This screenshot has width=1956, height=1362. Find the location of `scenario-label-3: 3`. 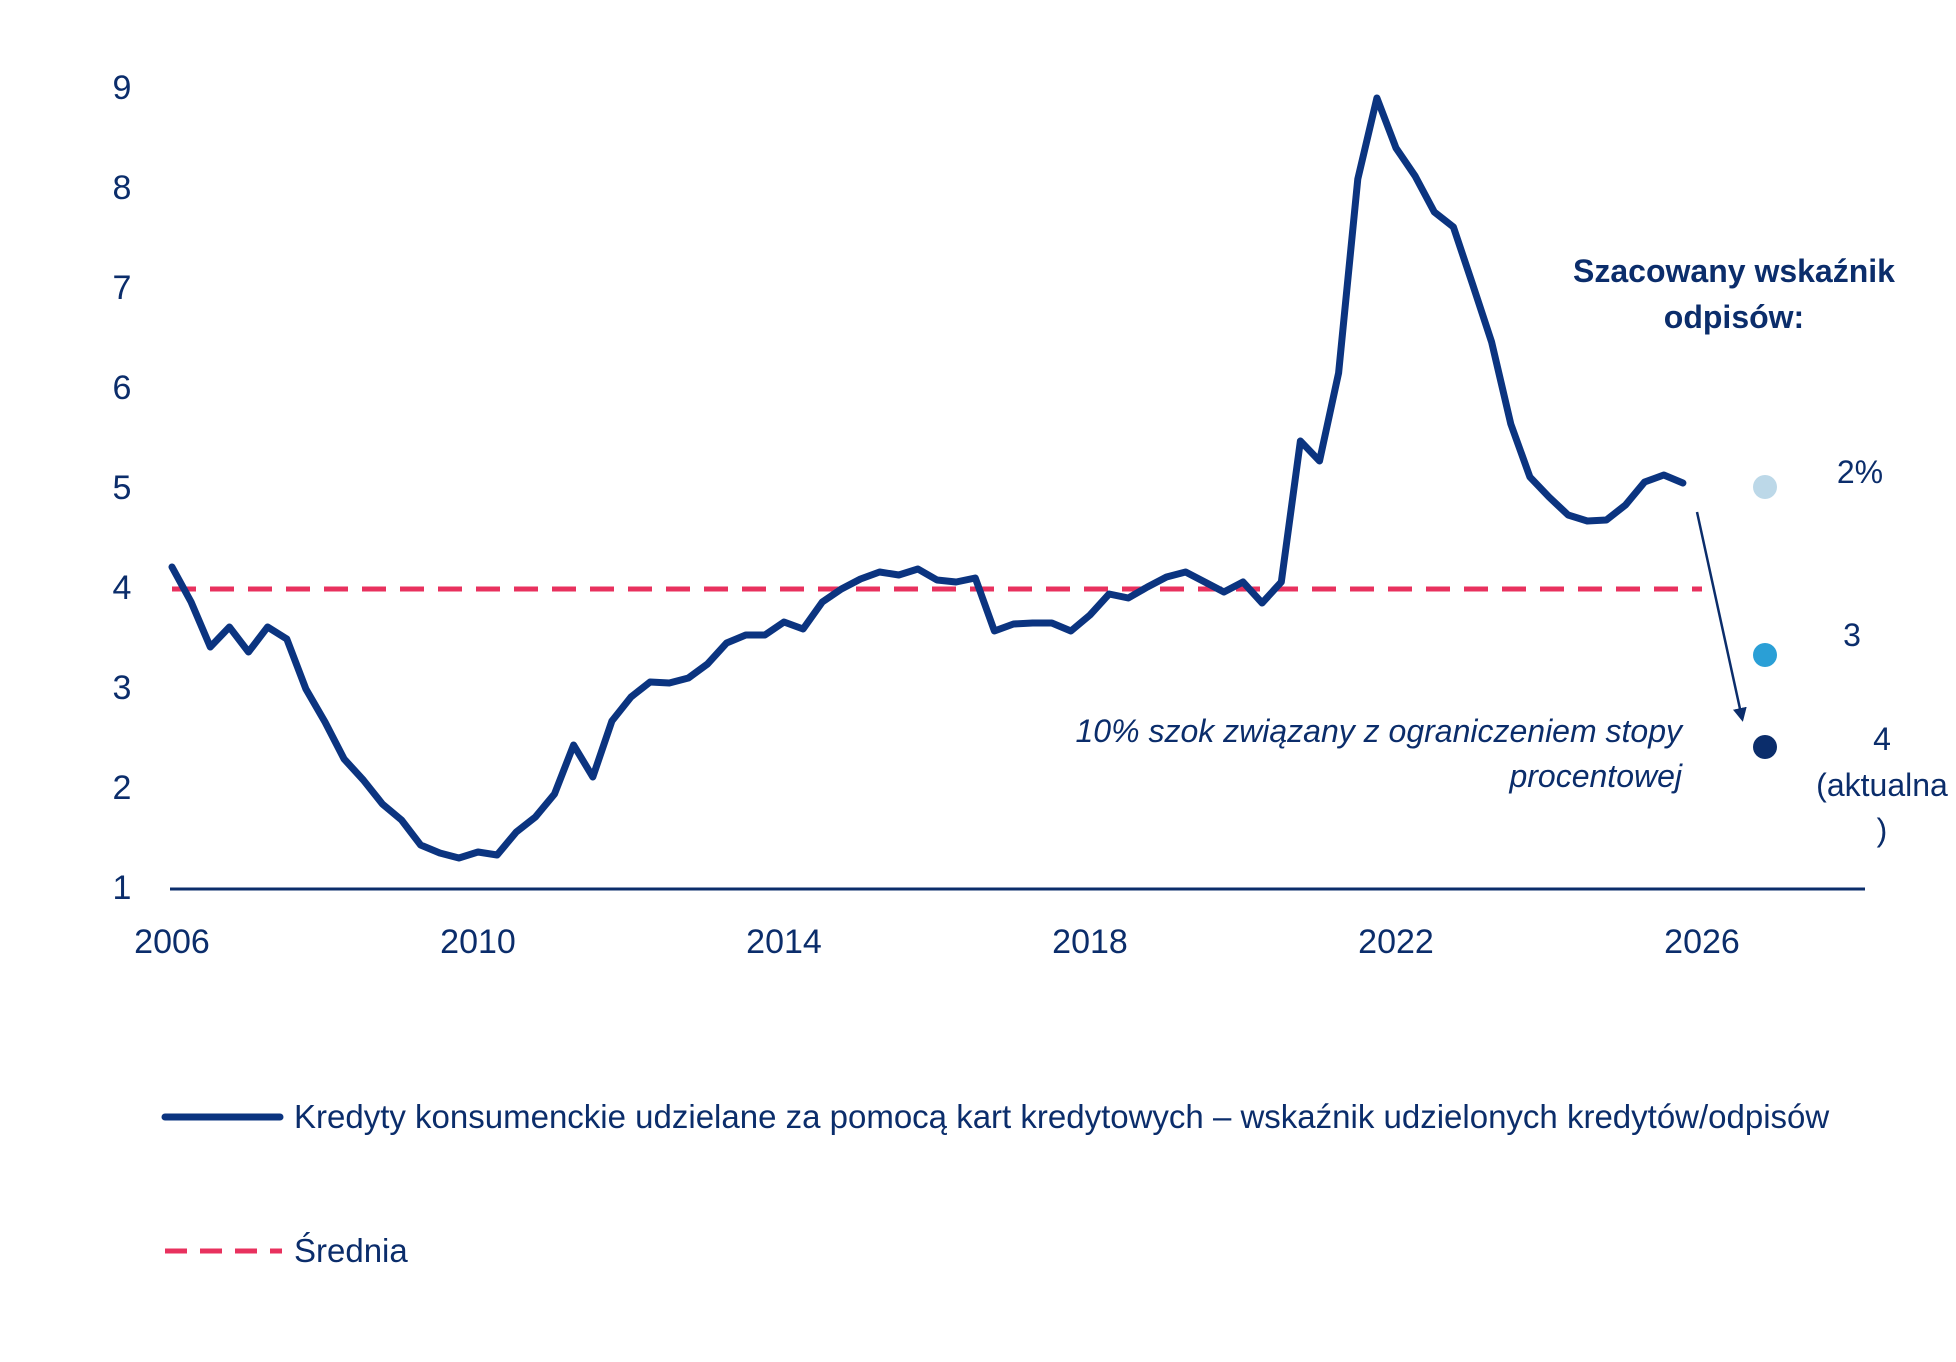

scenario-label-3: 3 is located at coordinates (1852, 635).